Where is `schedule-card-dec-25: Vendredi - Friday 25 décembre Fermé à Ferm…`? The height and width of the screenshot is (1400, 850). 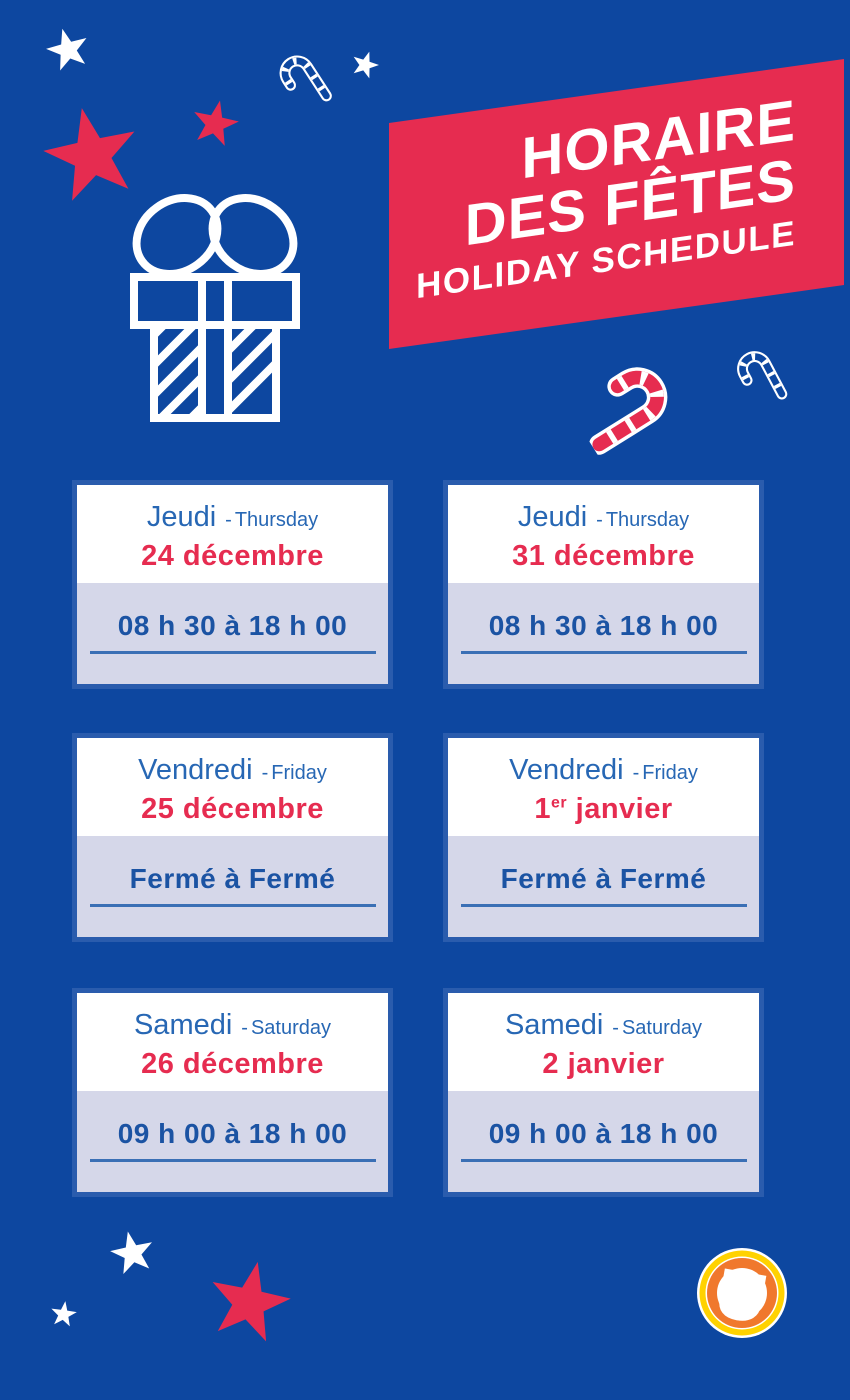 schedule-card-dec-25: Vendredi - Friday 25 décembre Fermé à Ferm… is located at coordinates (232, 837).